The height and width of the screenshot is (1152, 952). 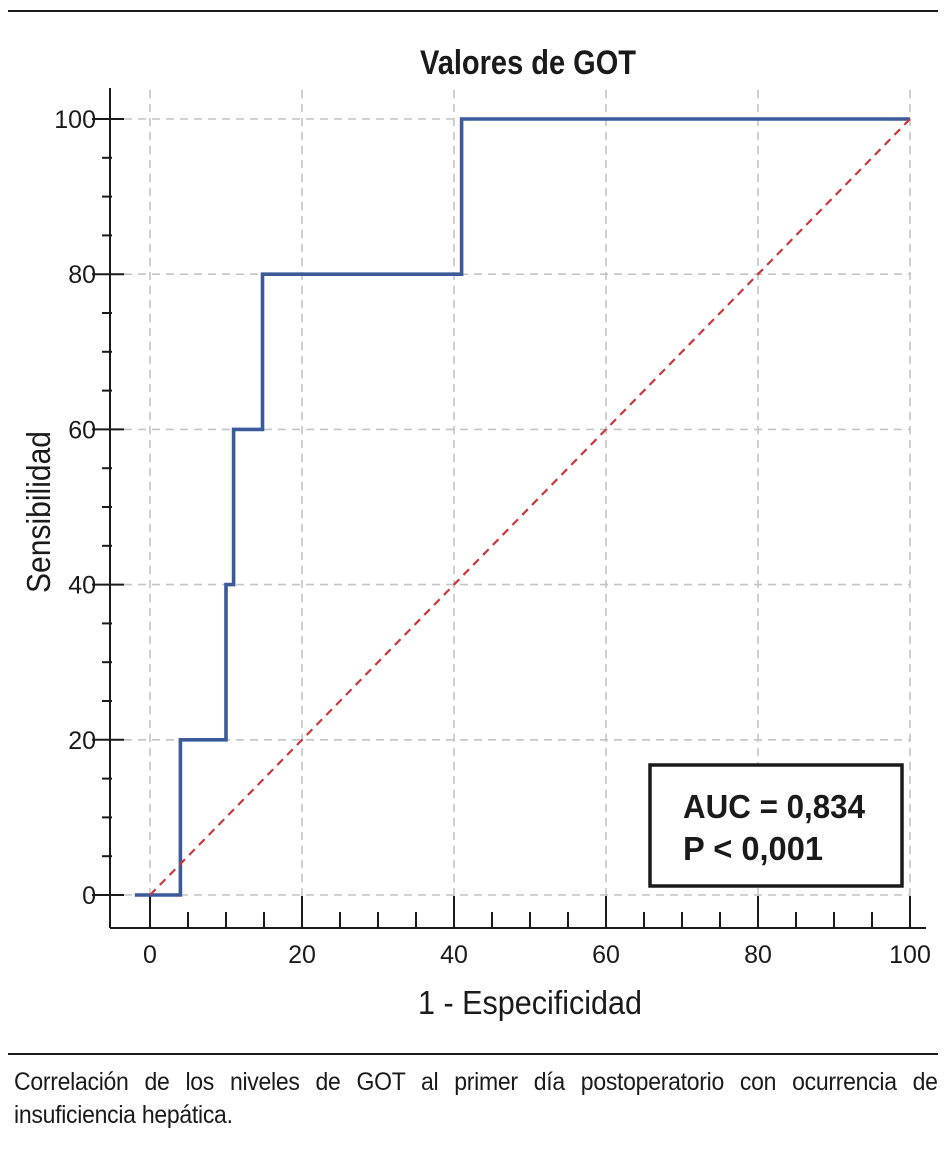 What do you see at coordinates (75, 120) in the screenshot?
I see `y-tick-label: 100` at bounding box center [75, 120].